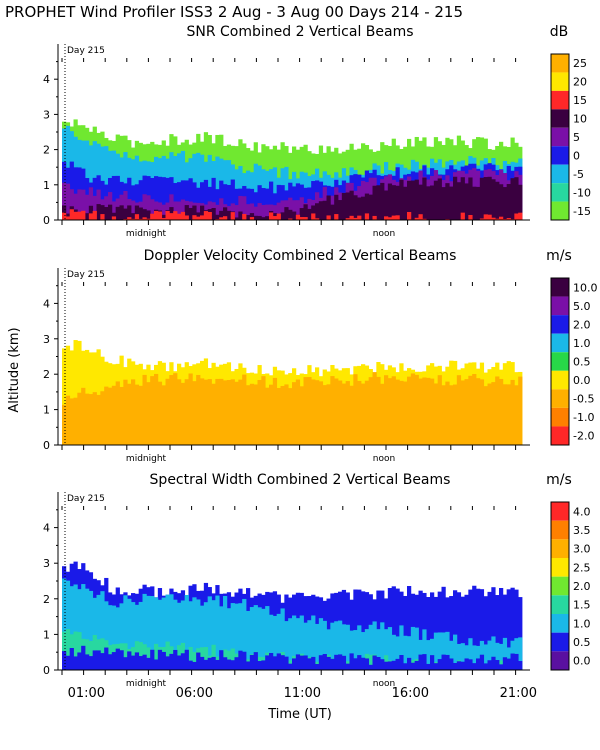 The width and height of the screenshot is (600, 750). Describe the element at coordinates (582, 306) in the screenshot. I see `legend-label: 5.0` at that location.